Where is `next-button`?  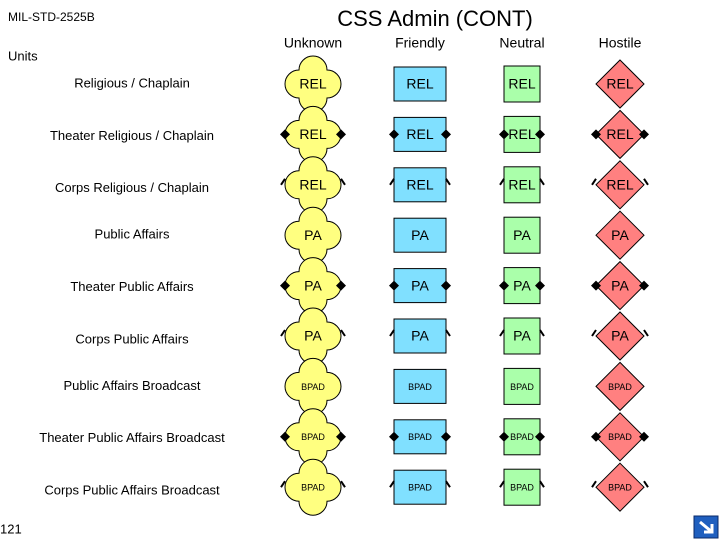
next-button is located at coordinates (706, 527).